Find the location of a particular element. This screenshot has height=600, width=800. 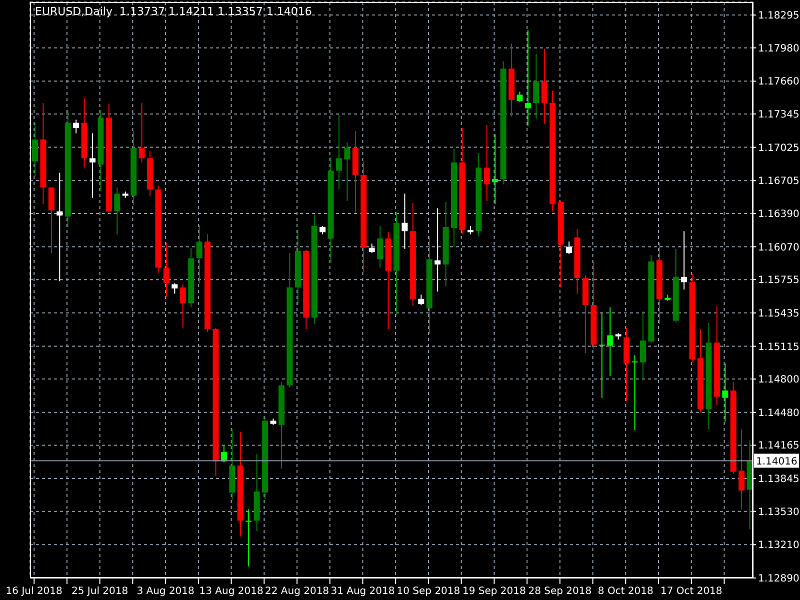

y-tick-label: 1.18295 is located at coordinates (779, 16).